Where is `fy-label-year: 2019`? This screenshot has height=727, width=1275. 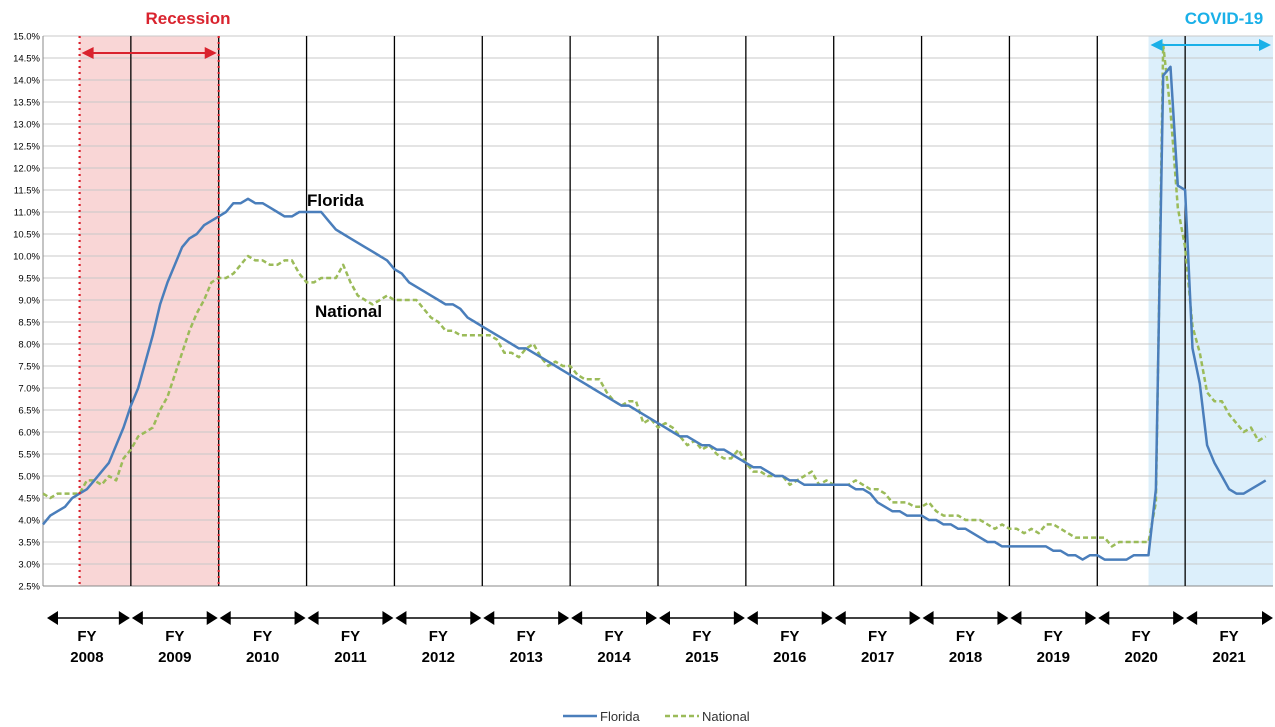 fy-label-year: 2019 is located at coordinates (1053, 657).